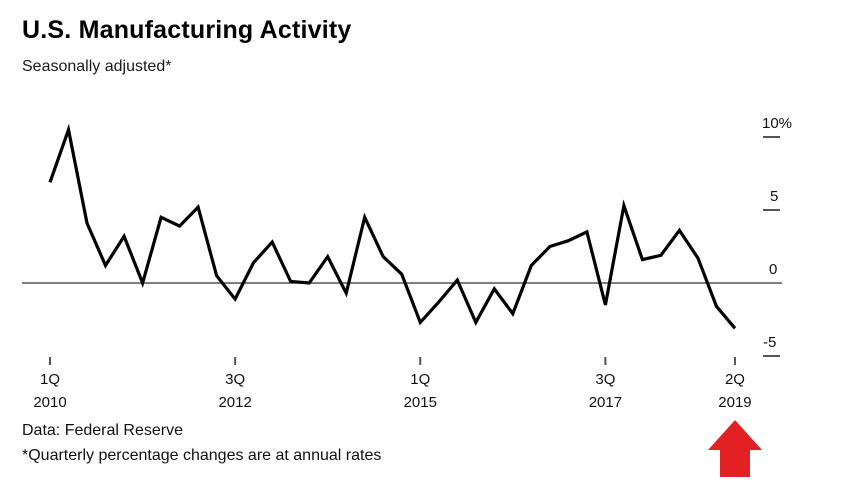 The width and height of the screenshot is (848, 487). I want to click on chart-title: U.S. Manufacturing Activity, so click(187, 30).